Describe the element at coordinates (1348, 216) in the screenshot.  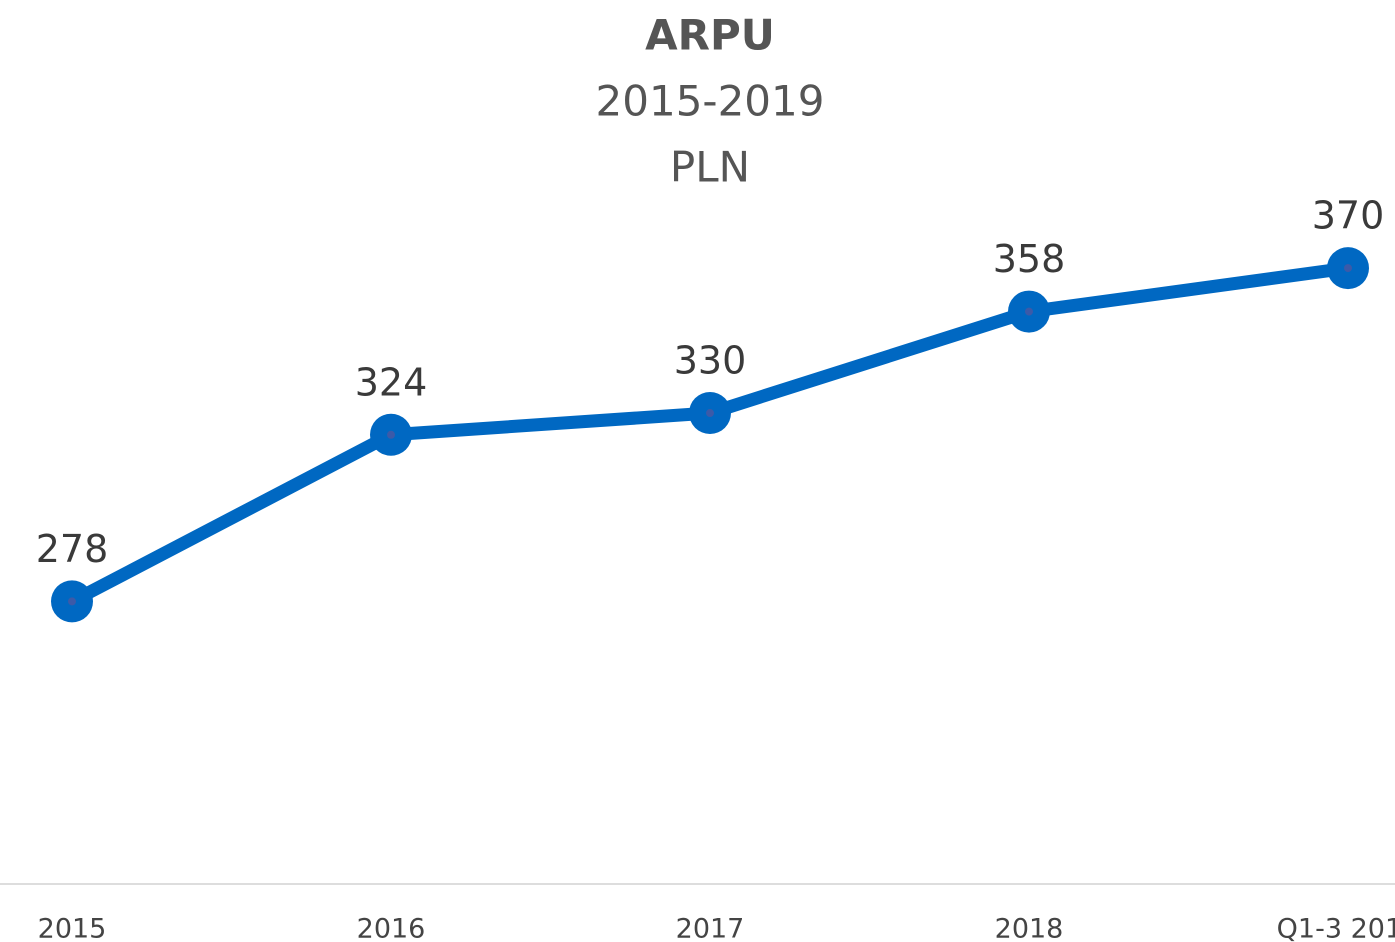
I see `value-label: 370` at that location.